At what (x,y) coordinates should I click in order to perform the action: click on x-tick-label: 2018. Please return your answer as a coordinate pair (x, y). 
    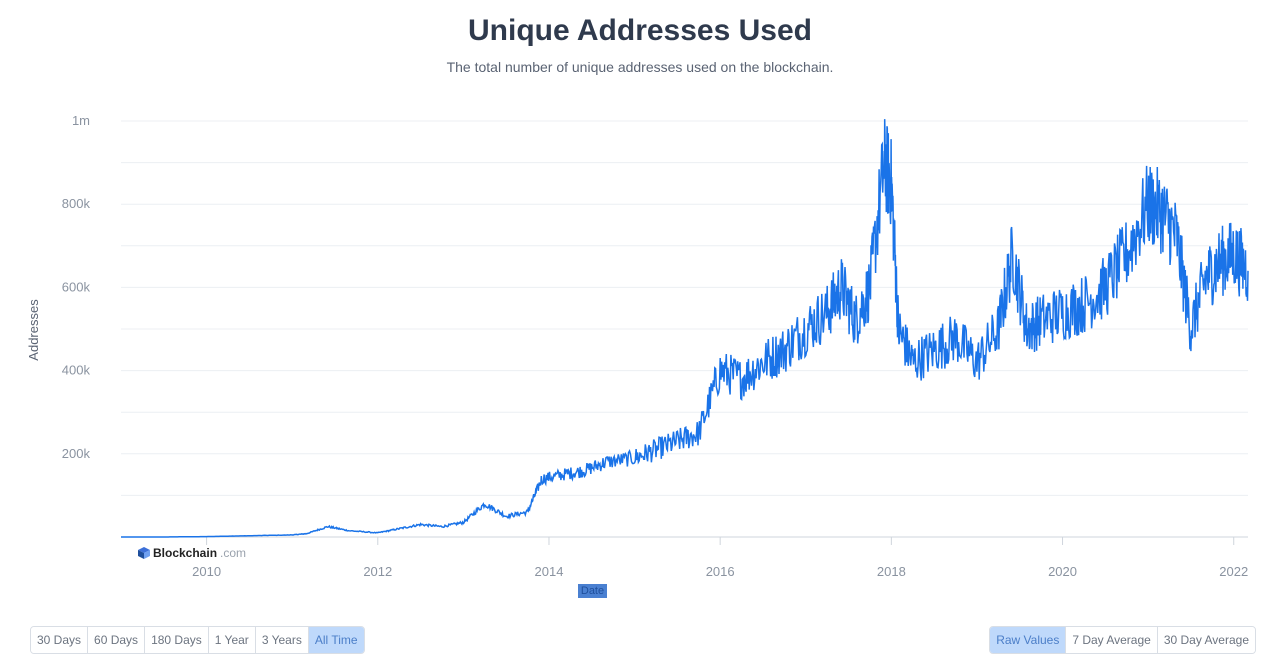
    Looking at the image, I should click on (891, 571).